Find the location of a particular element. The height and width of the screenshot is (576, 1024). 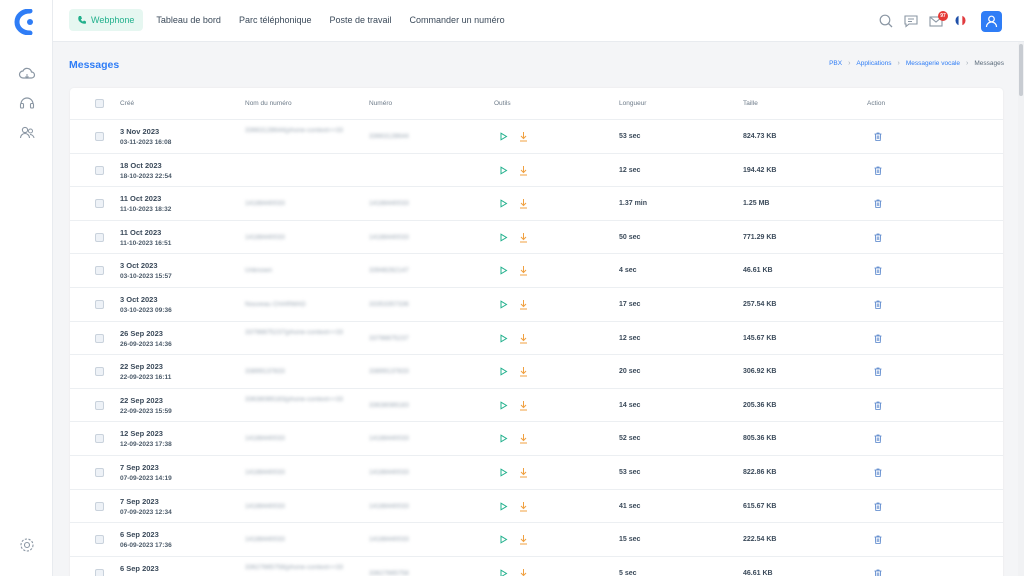

nav-webphone: Webphone is located at coordinates (106, 20).